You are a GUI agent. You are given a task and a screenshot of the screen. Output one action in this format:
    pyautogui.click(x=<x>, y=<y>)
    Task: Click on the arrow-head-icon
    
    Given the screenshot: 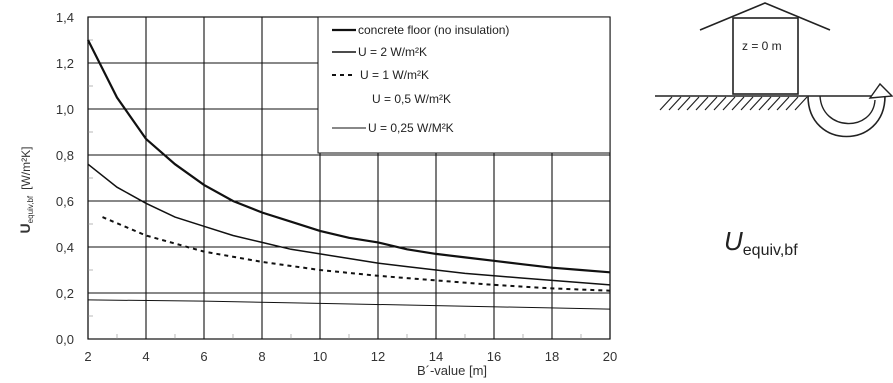 What is the action you would take?
    pyautogui.click(x=880, y=90)
    